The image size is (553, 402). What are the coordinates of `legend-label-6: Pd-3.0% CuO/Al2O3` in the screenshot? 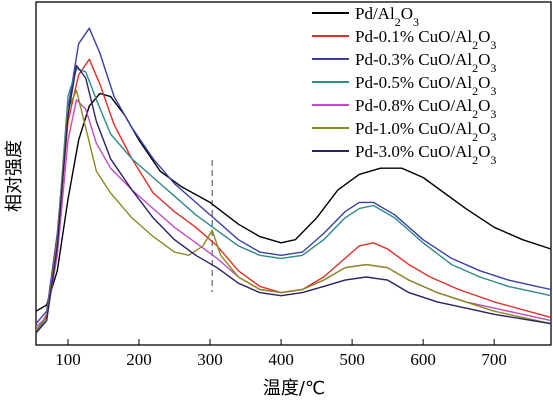 It's located at (425, 154).